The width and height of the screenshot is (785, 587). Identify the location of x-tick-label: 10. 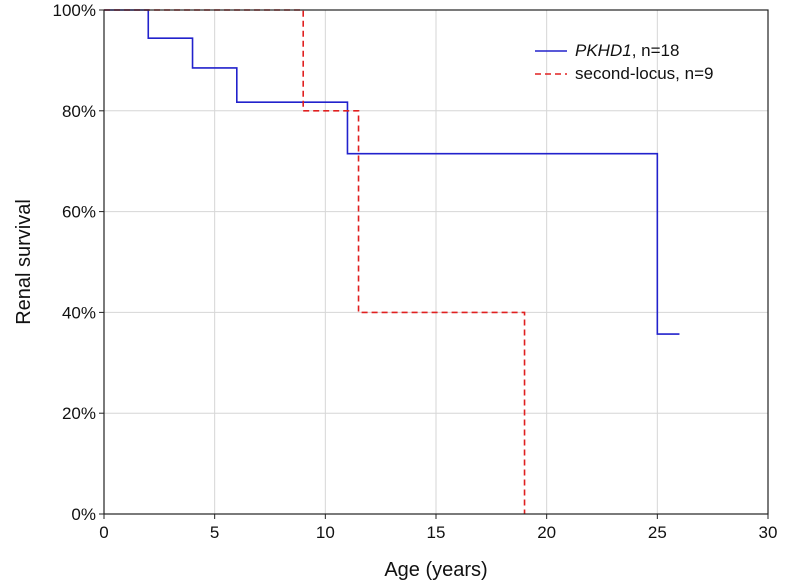
(325, 532).